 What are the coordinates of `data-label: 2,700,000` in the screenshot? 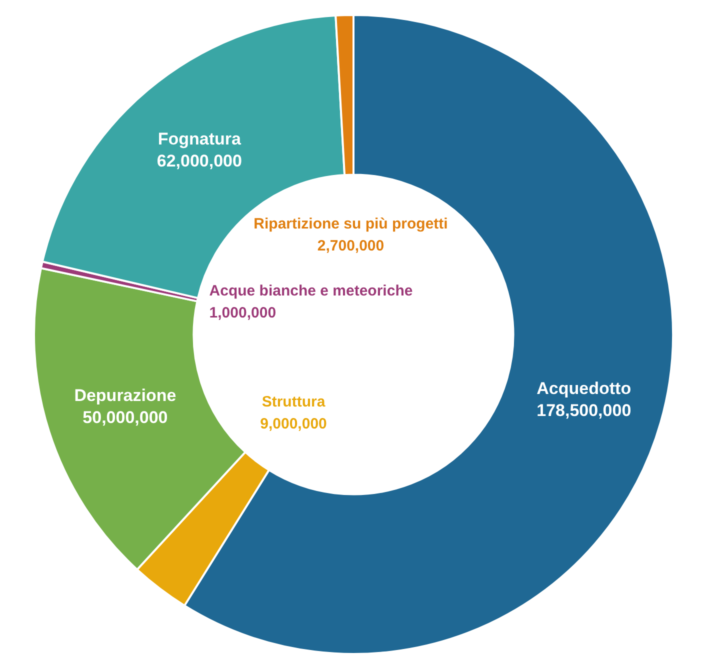 It's located at (350, 246).